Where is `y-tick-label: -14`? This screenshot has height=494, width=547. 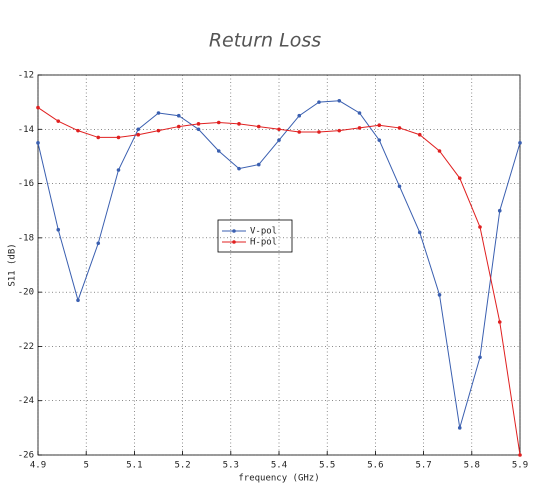
y-tick-label: -14 is located at coordinates (26, 130).